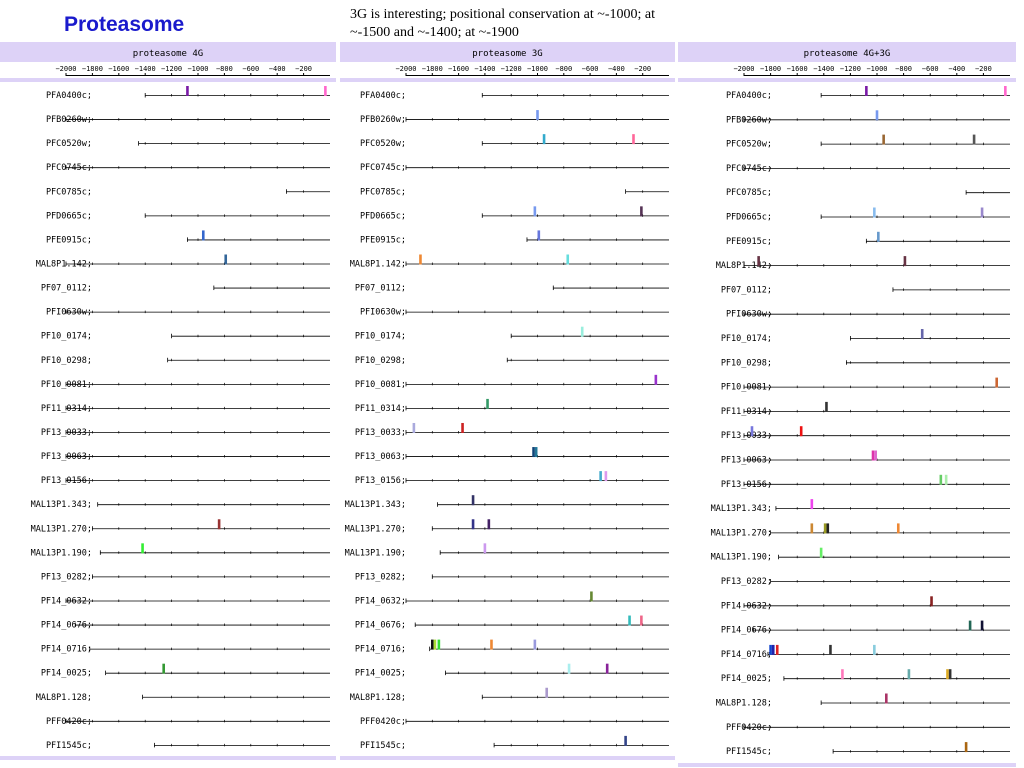  What do you see at coordinates (66, 289) in the screenshot?
I see `gene-label: PF07_0112;` at bounding box center [66, 289].